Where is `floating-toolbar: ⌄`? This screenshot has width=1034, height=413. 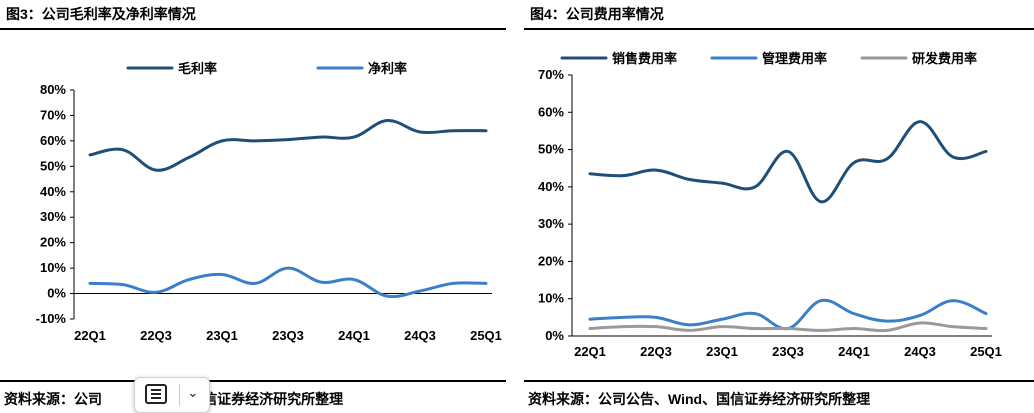
floating-toolbar: ⌄ is located at coordinates (172, 395).